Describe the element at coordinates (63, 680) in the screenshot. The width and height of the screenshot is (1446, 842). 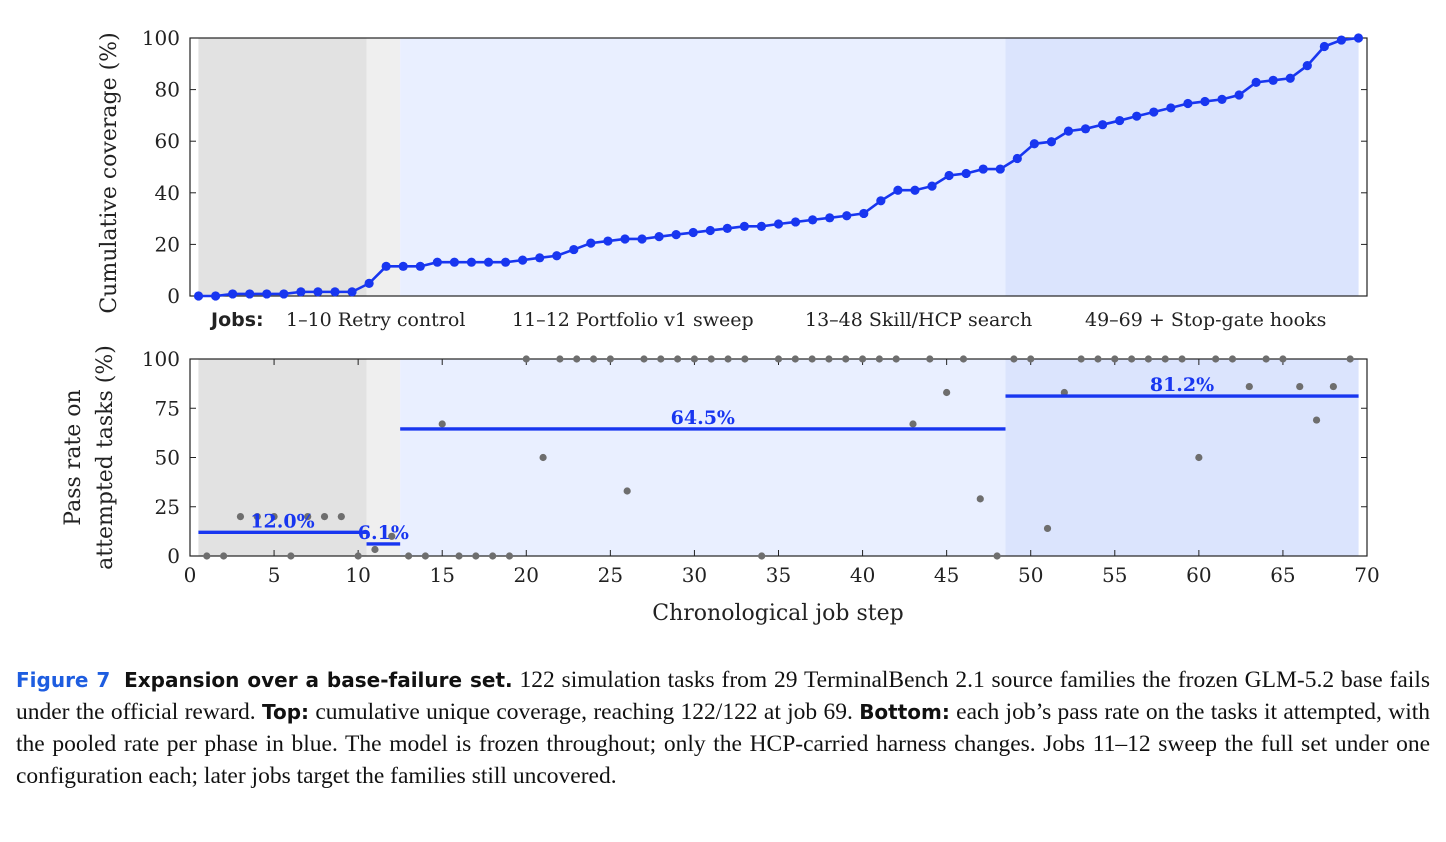
I see `caption-figure-label: Figure 7` at that location.